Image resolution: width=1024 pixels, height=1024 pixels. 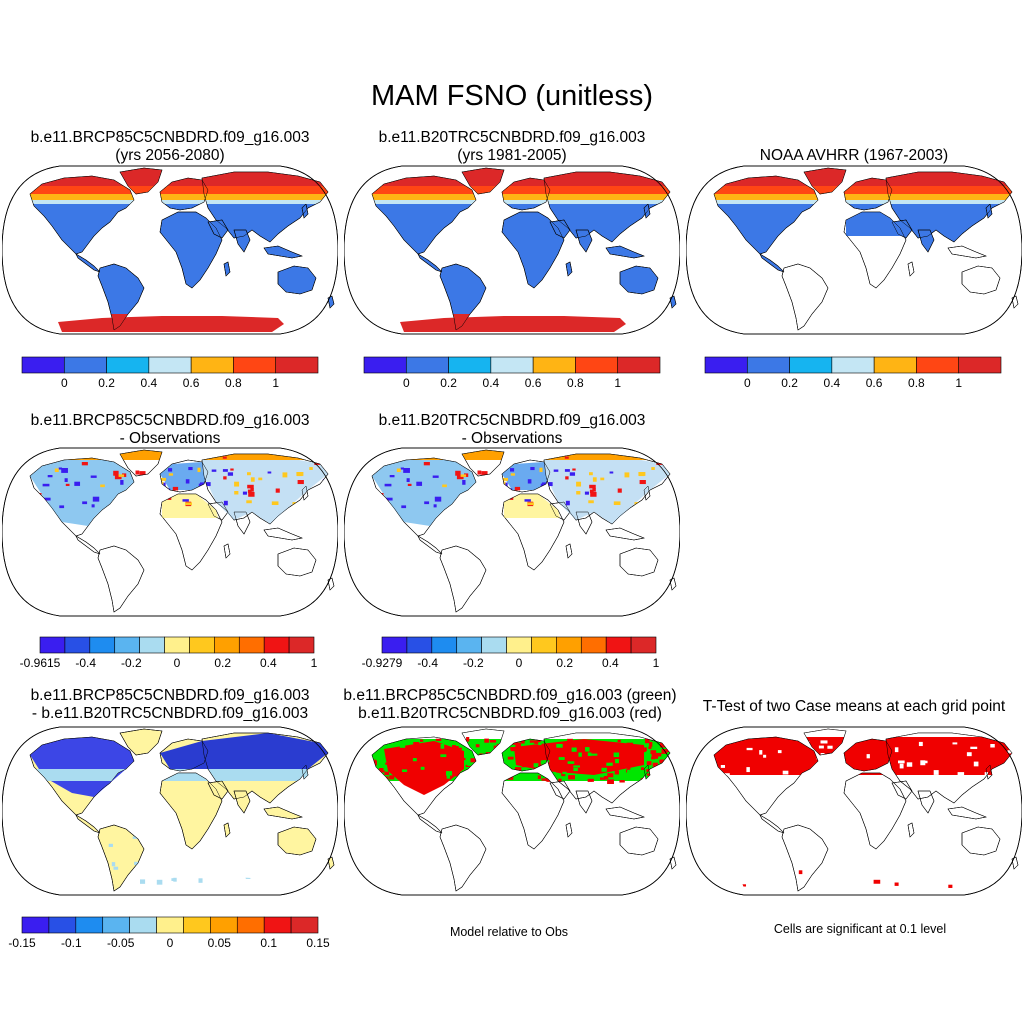 What do you see at coordinates (860, 929) in the screenshot?
I see `significance-note: Cells are significant at 0.1 level` at bounding box center [860, 929].